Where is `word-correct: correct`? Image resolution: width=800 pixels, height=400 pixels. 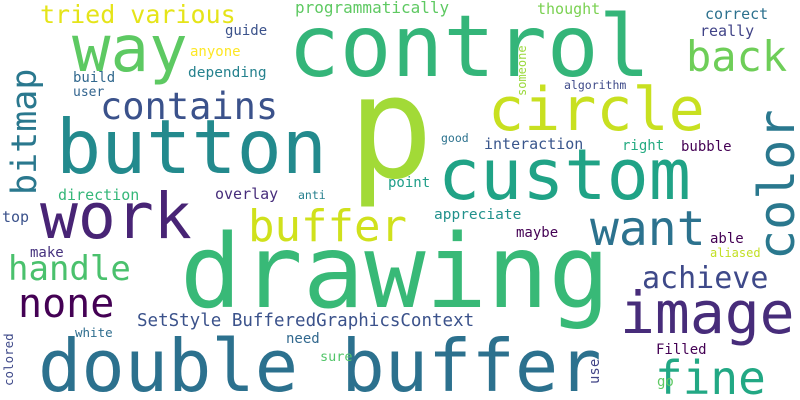 word-correct: correct is located at coordinates (737, 14).